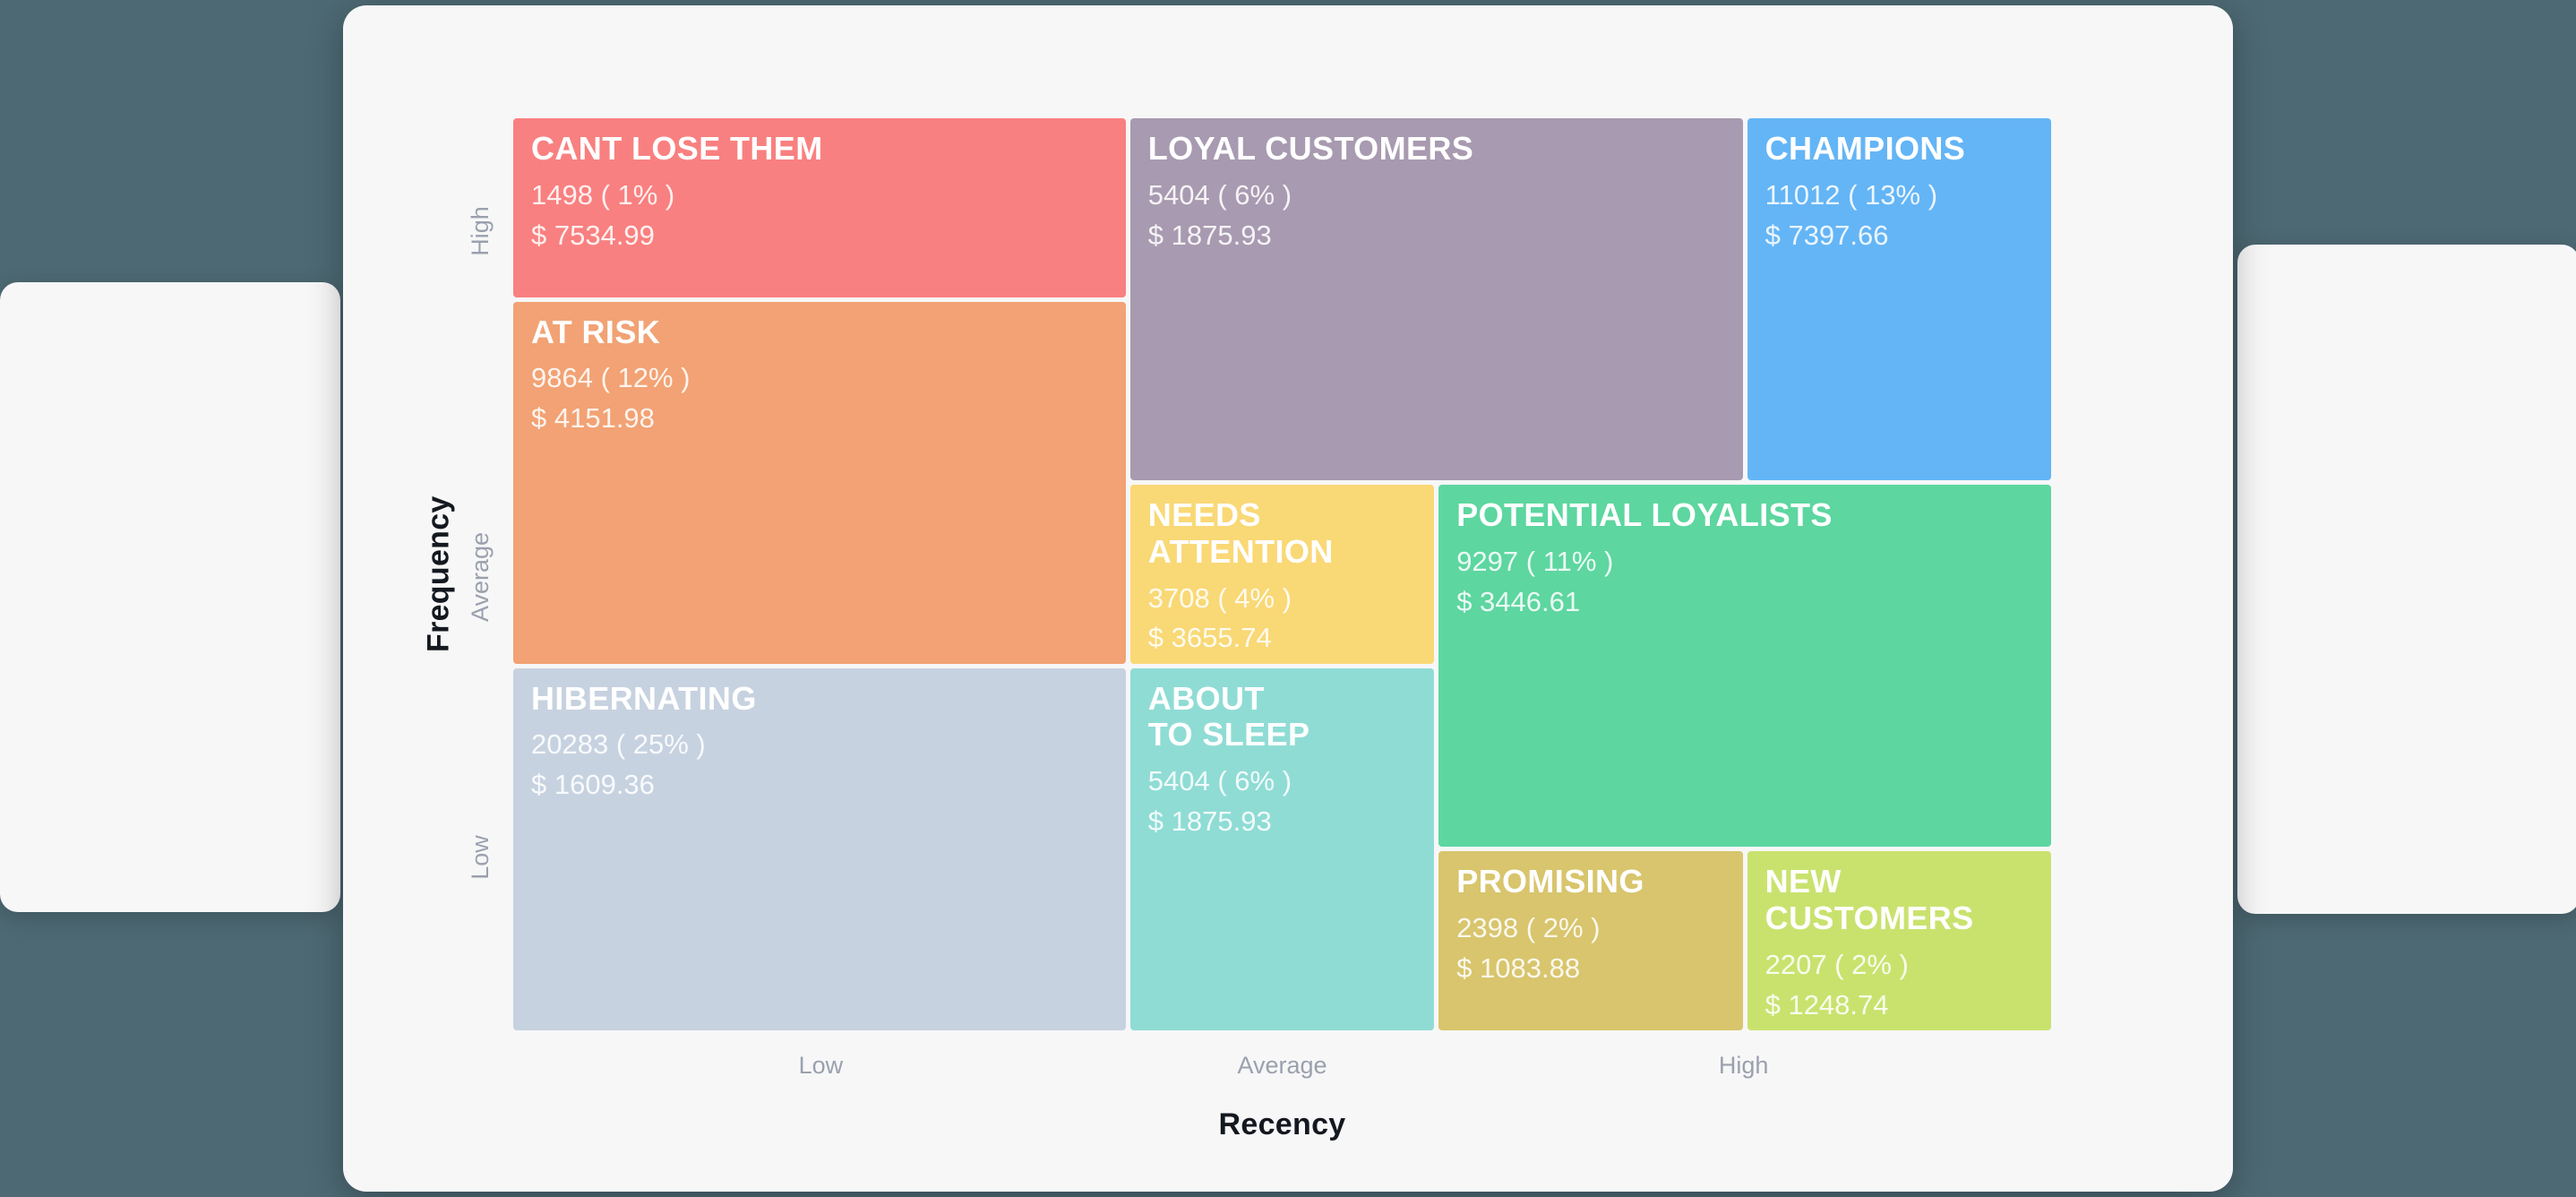 The width and height of the screenshot is (2576, 1197). Describe the element at coordinates (480, 577) in the screenshot. I see `y-axis-tick-average: Average` at that location.